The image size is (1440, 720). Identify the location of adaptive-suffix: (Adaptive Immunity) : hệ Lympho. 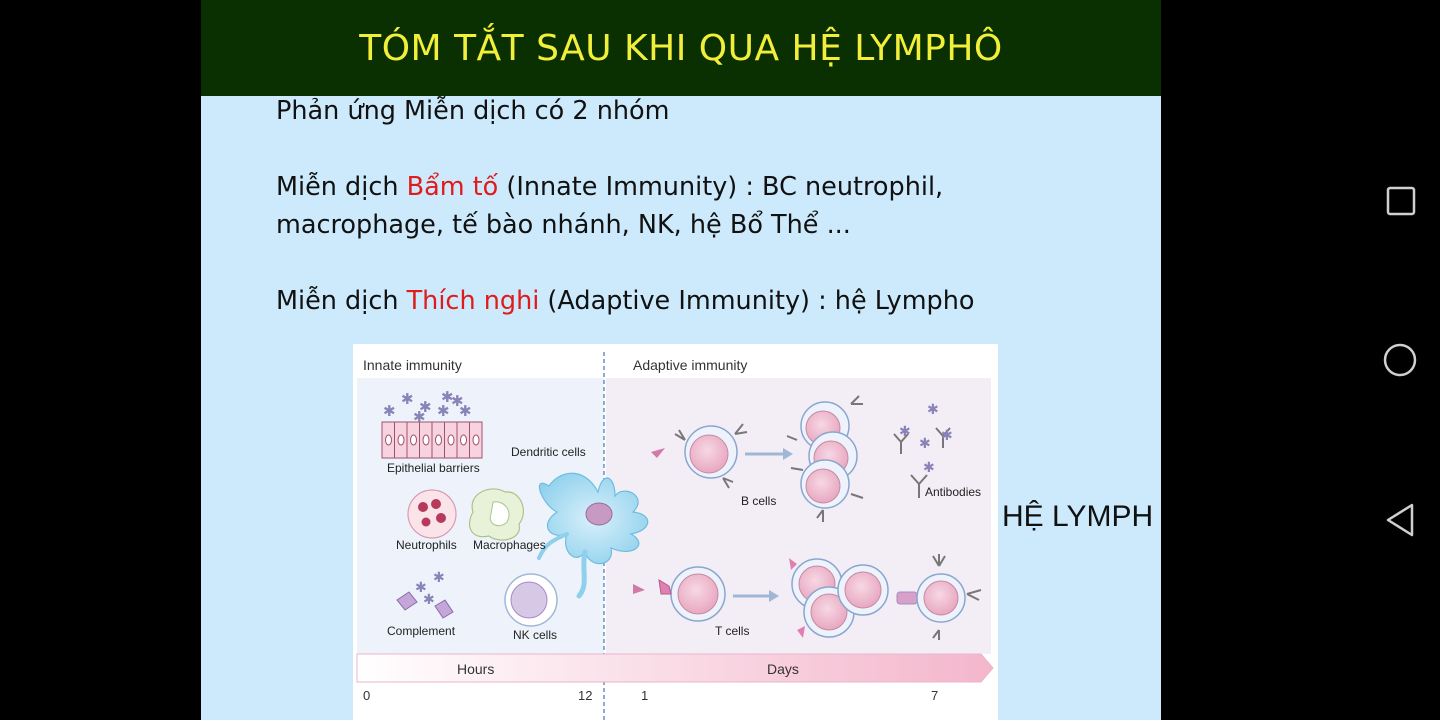
(757, 301).